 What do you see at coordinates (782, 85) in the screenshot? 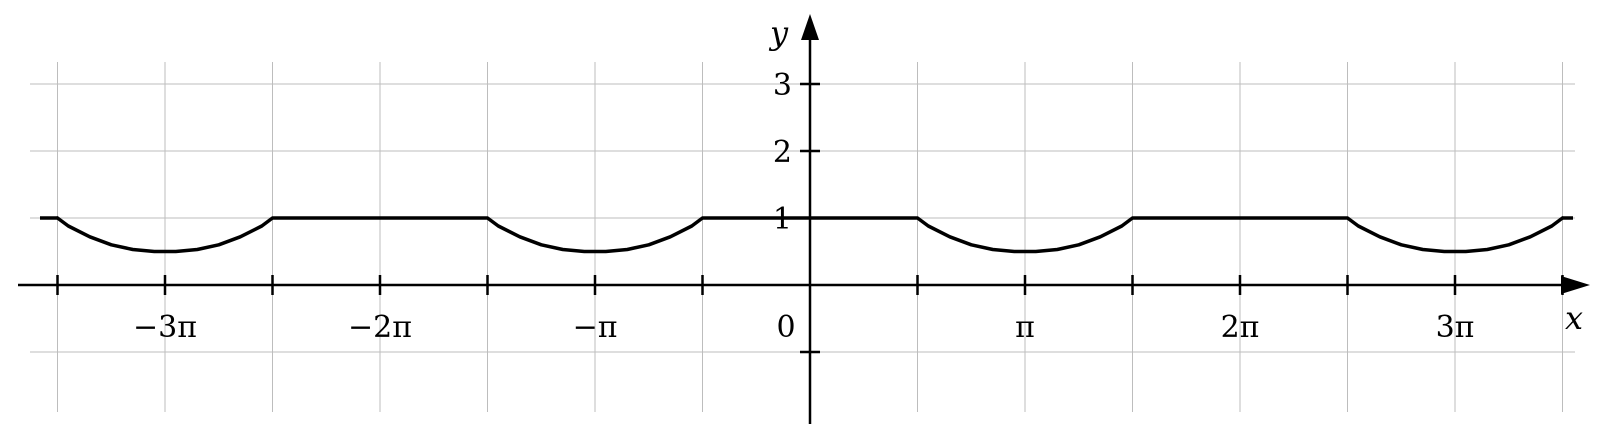
I see `y-tick-label: 3` at bounding box center [782, 85].